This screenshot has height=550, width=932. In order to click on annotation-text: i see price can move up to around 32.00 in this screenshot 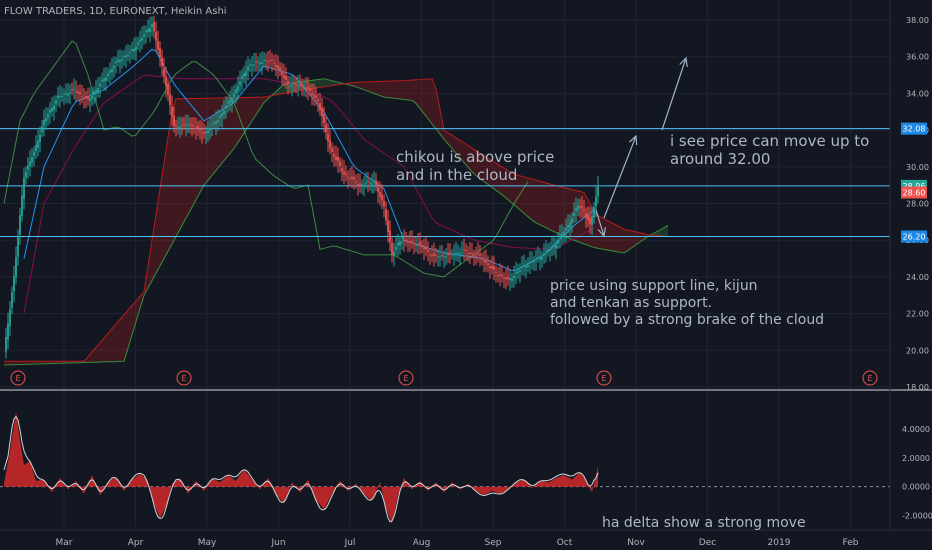, I will do `click(769, 150)`.